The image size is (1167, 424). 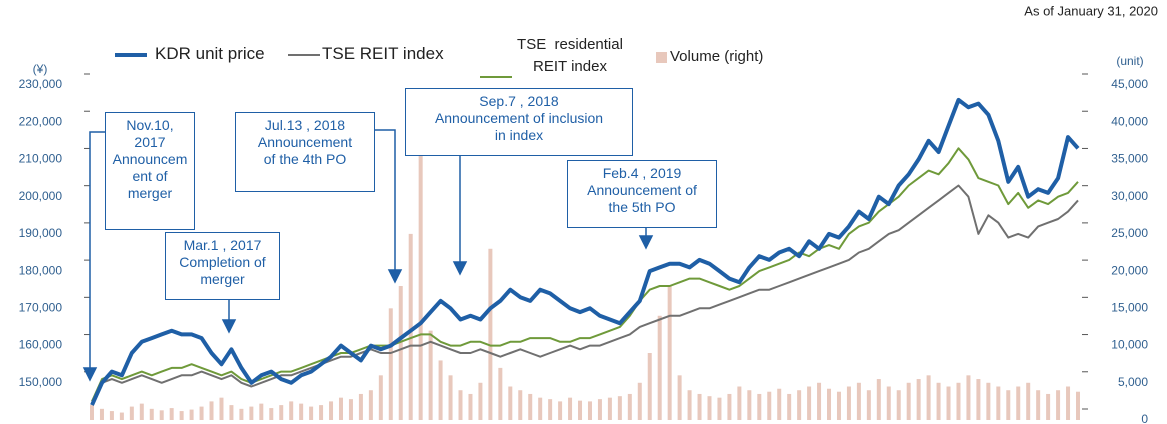 I want to click on y-tick-label: 160,000, so click(x=41, y=345).